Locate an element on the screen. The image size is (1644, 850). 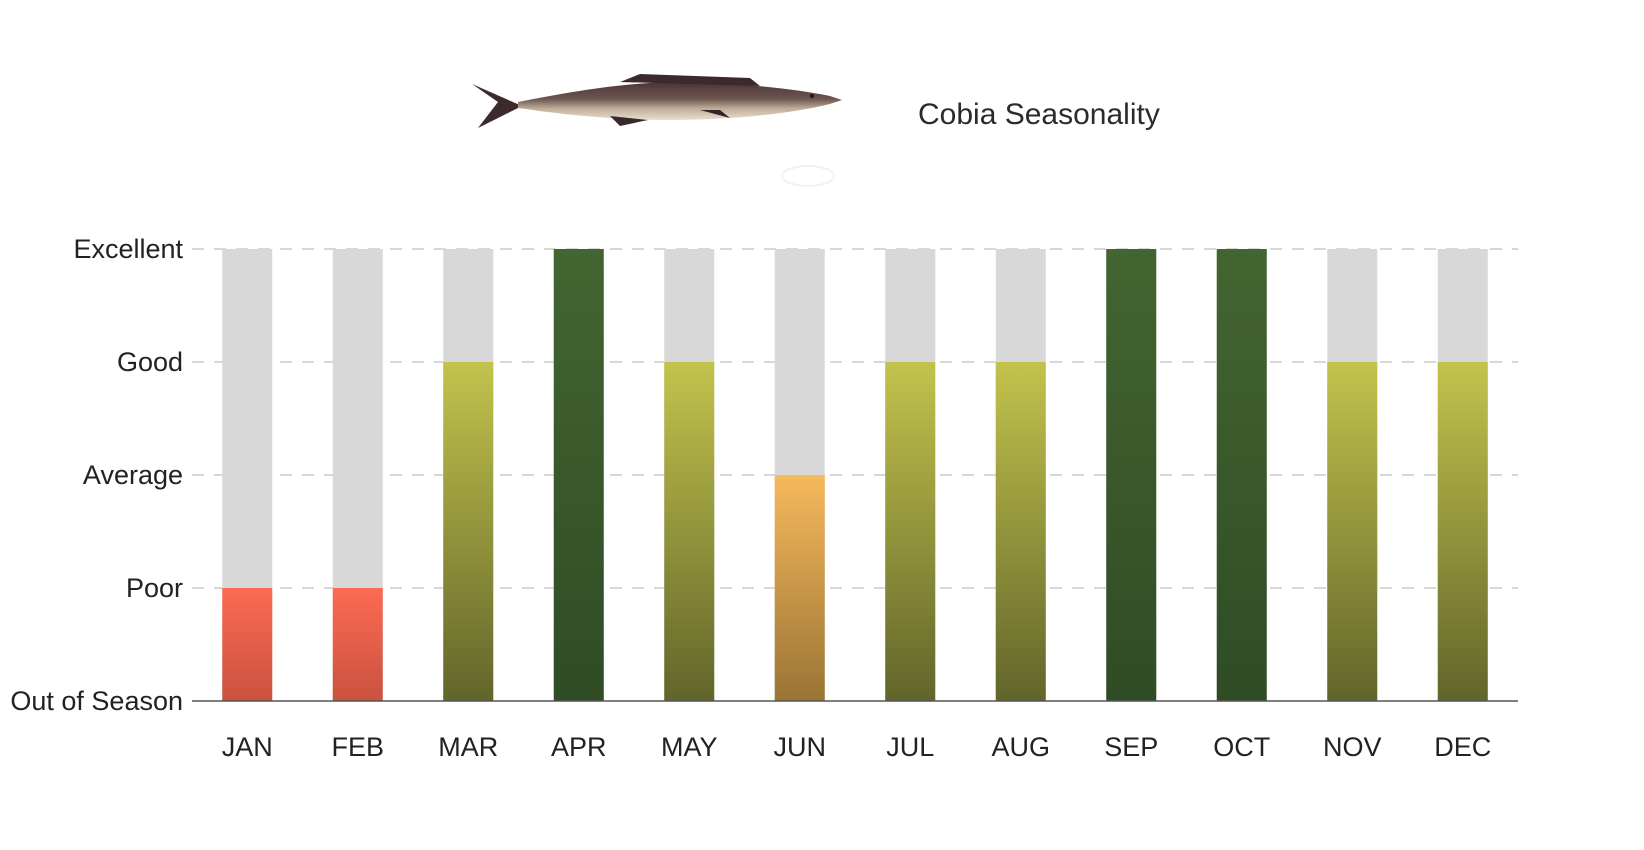
x-tick-label: AUG is located at coordinates (1020, 747).